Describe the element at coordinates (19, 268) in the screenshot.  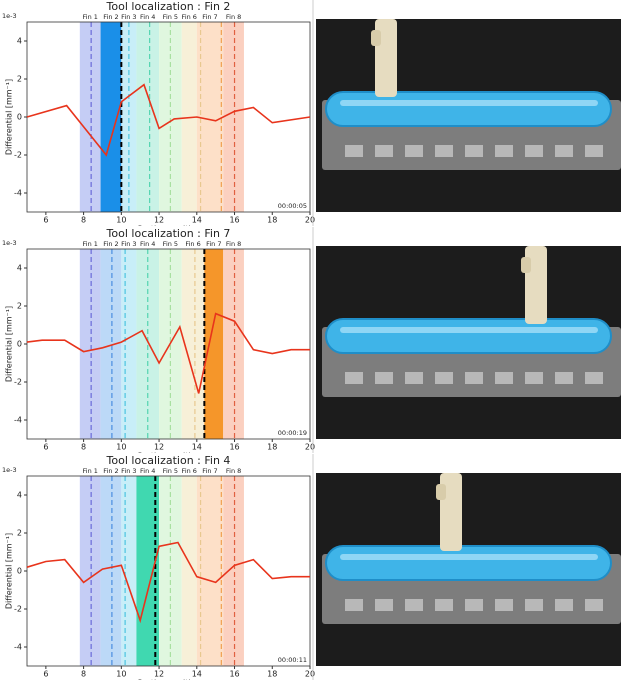
I see `y-tick-label: 4` at that location.